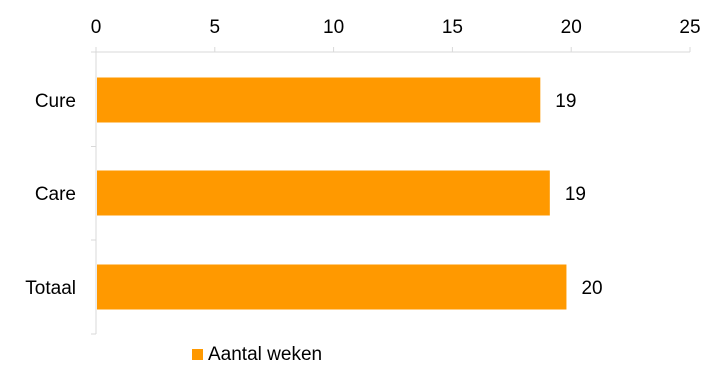  What do you see at coordinates (55, 194) in the screenshot?
I see `category-label: Care` at bounding box center [55, 194].